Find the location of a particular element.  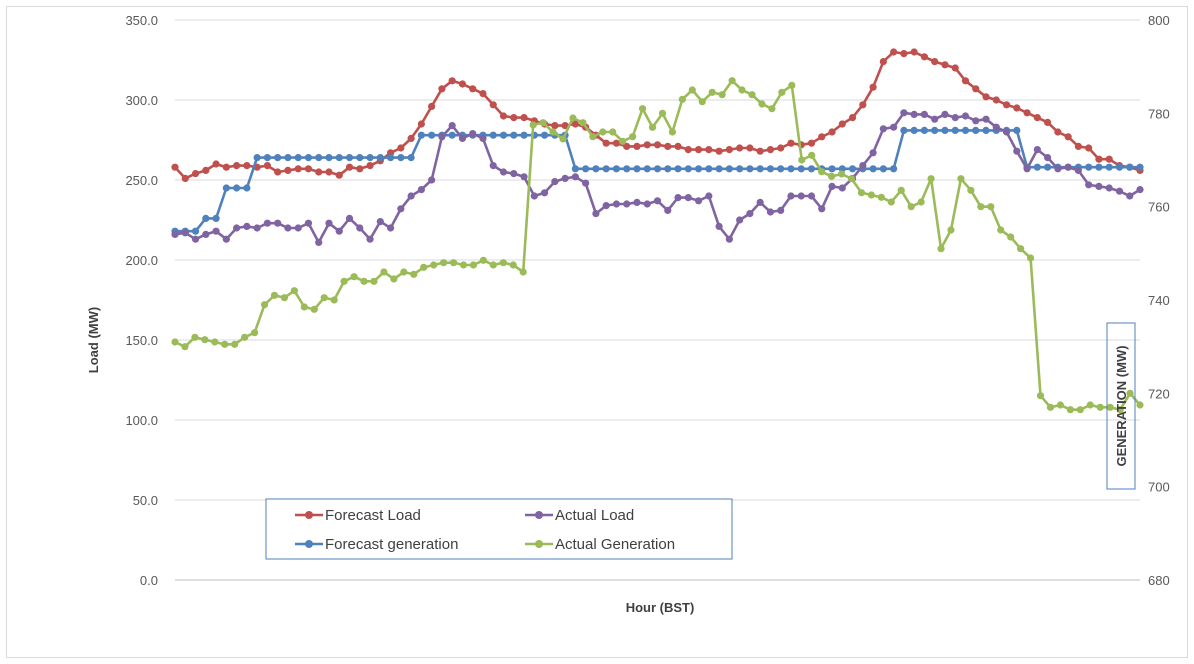

x-axis-title: Hour (BST) is located at coordinates (660, 607).